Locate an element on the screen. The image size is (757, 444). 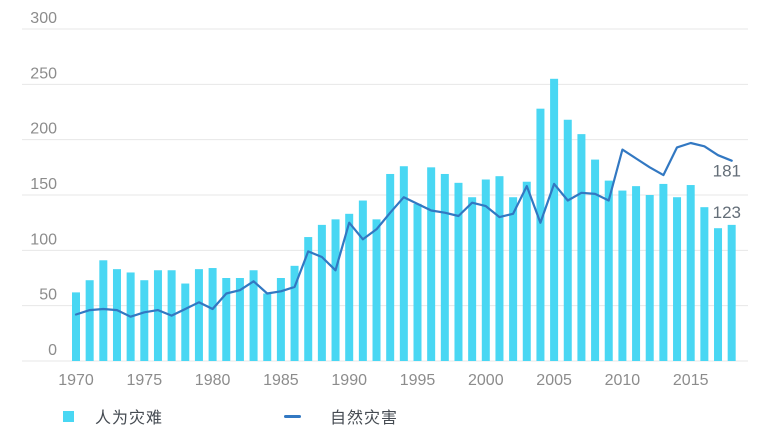
bar-2013 is located at coordinates (663, 272).